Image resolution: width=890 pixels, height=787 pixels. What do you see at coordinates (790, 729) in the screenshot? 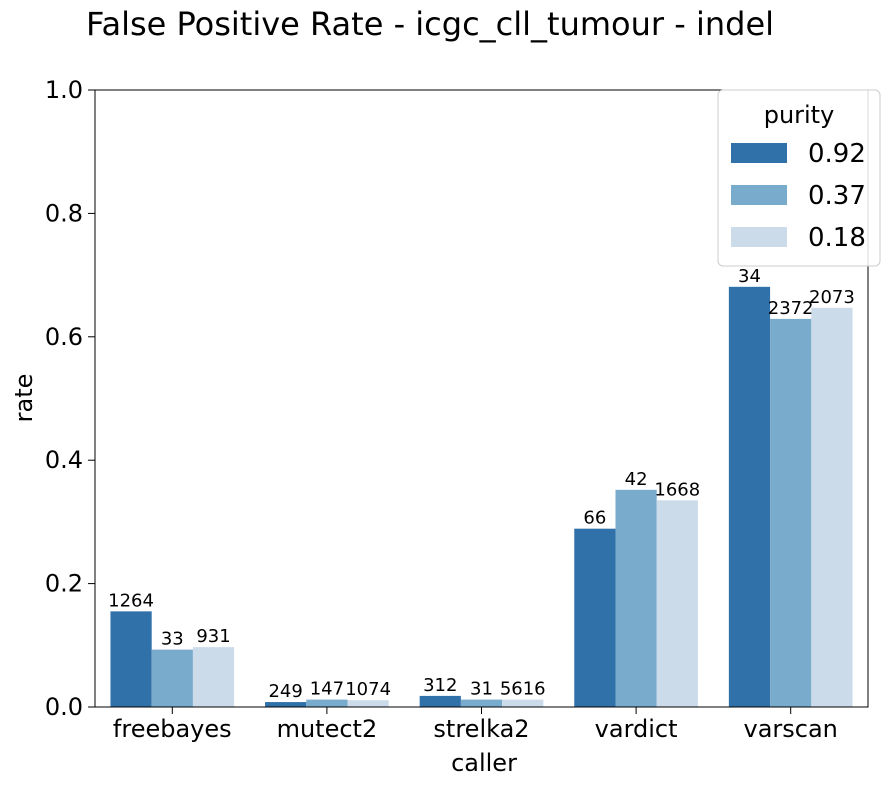
I see `x-tick-label: varscan` at bounding box center [790, 729].